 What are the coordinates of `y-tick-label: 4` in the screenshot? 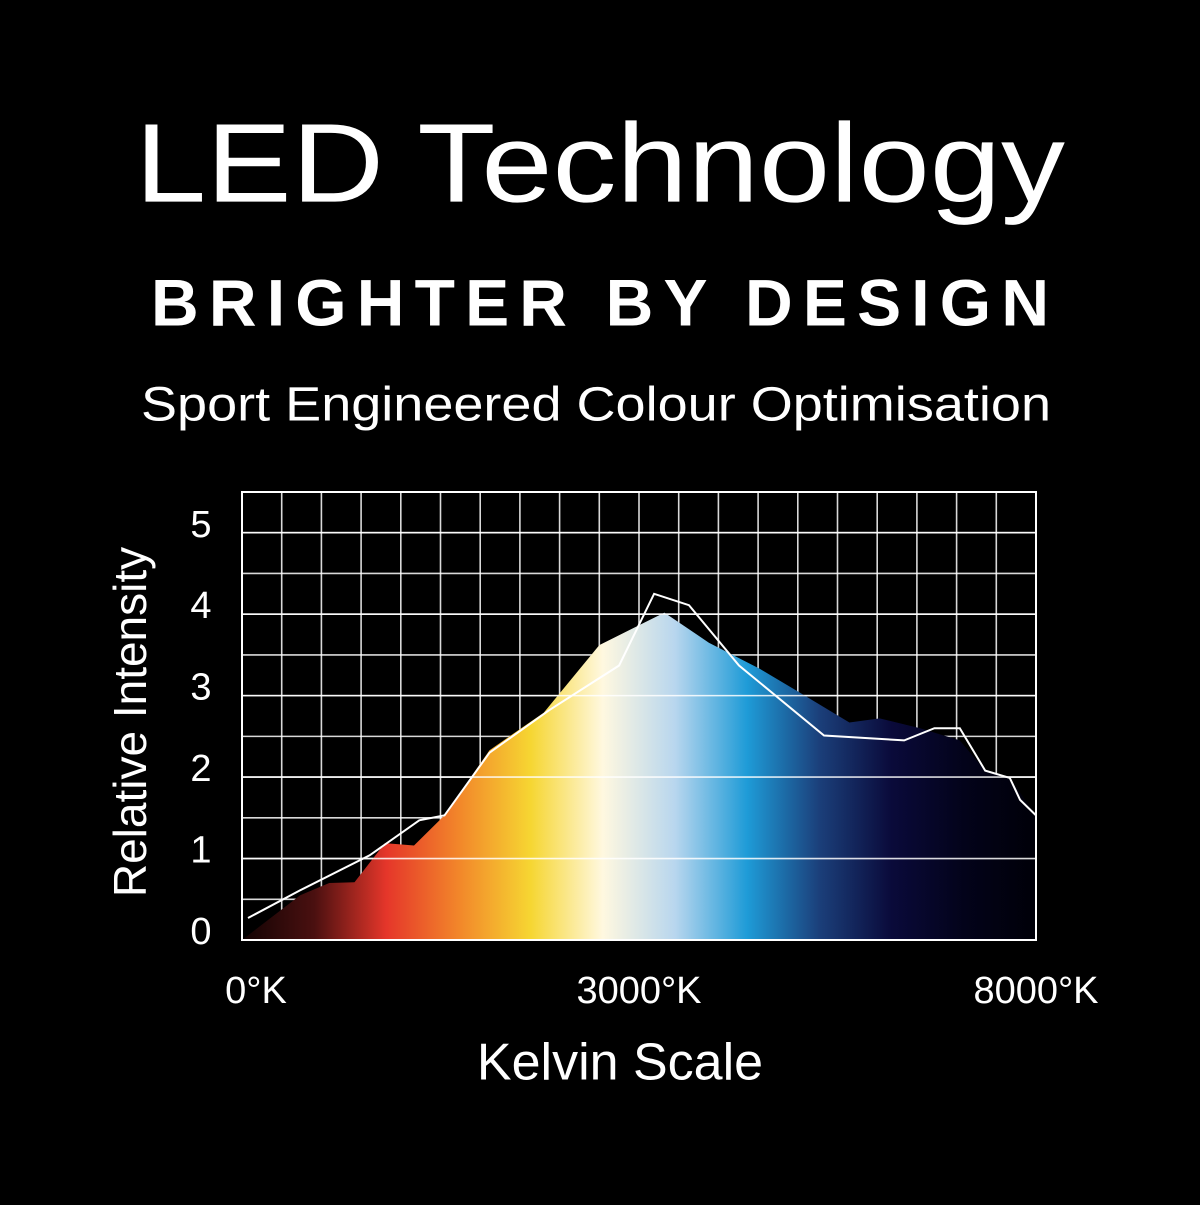 It's located at (200, 606).